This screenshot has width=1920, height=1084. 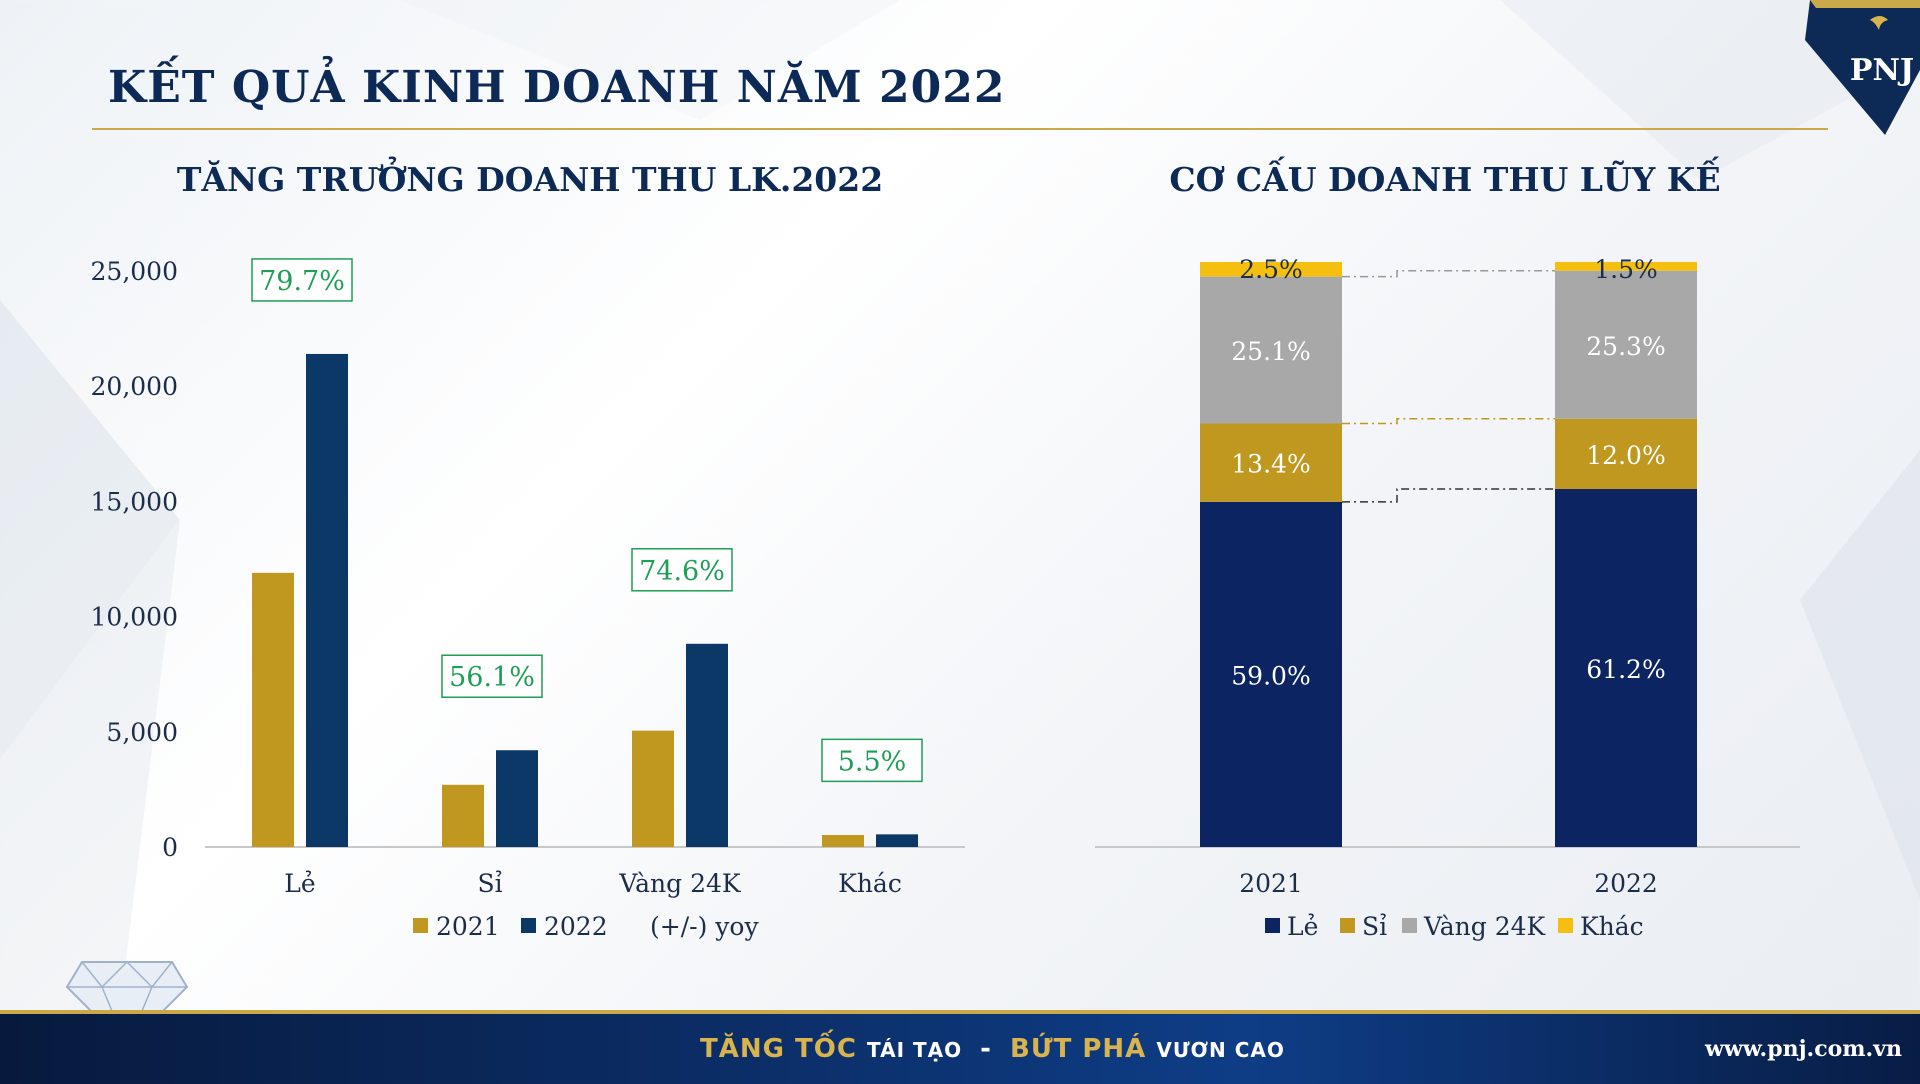 I want to click on segment-label: 1.5%, so click(x=1626, y=269).